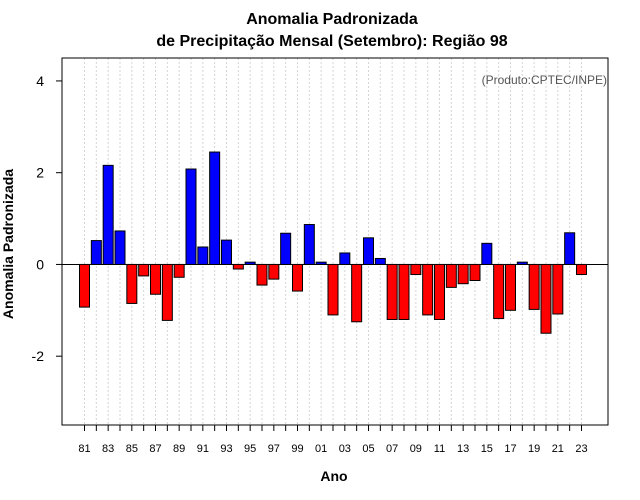  I want to click on x-tick-label: 11, so click(439, 449).